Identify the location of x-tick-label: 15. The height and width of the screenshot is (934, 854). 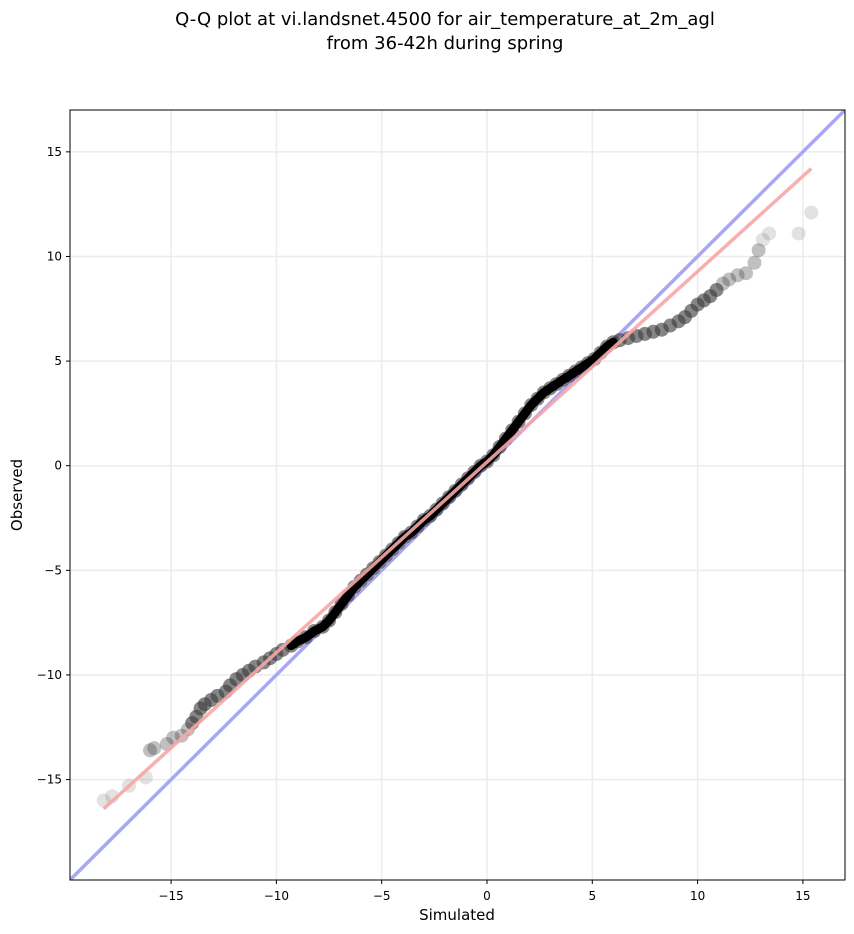
(802, 896).